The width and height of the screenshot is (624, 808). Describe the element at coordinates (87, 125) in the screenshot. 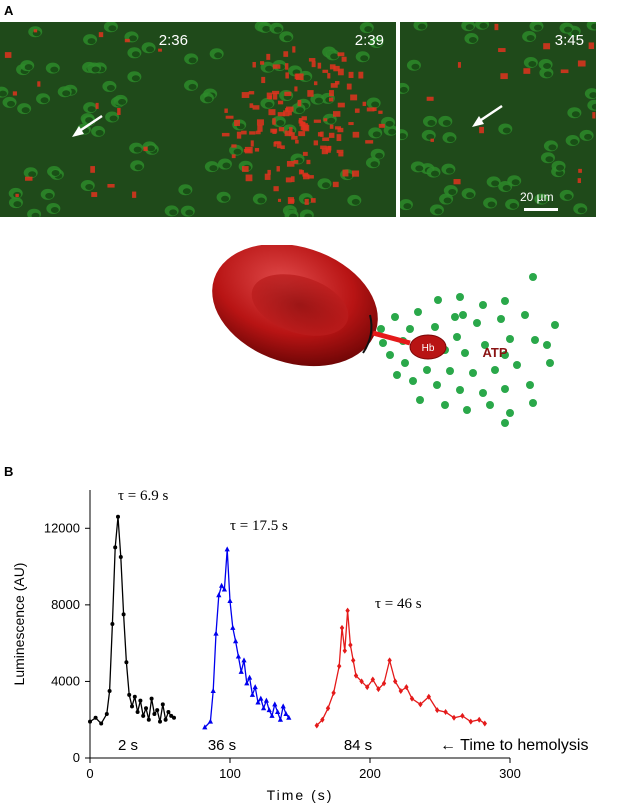

I see `arrow-icon` at that location.